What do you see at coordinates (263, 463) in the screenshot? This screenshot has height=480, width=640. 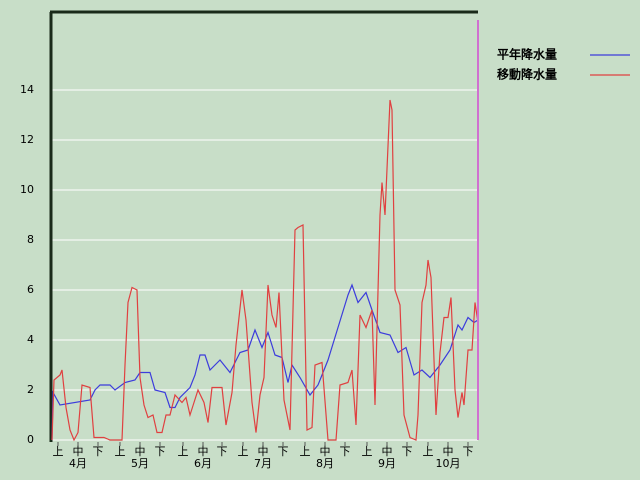 I see `month-label: 7月` at bounding box center [263, 463].